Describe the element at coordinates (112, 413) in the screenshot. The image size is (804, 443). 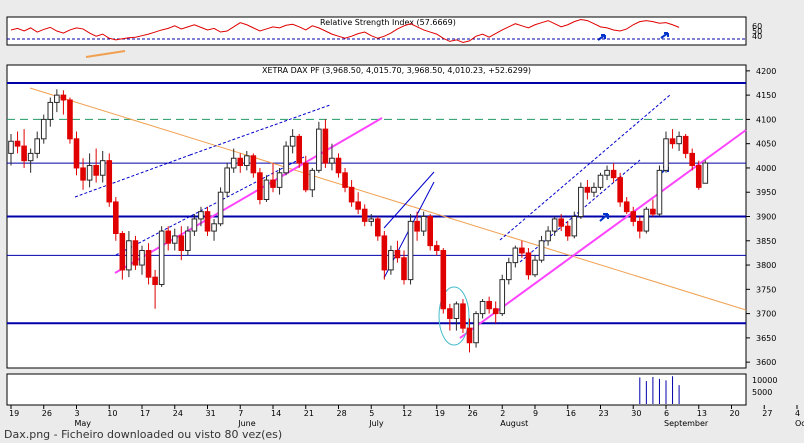
I see `date-tick-label: 10` at that location.